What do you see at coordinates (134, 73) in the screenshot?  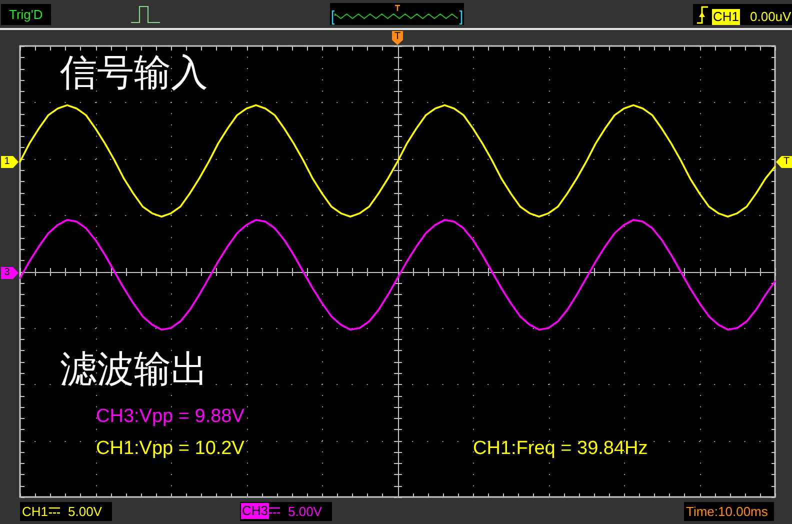 I see `series-label: 信号输入` at bounding box center [134, 73].